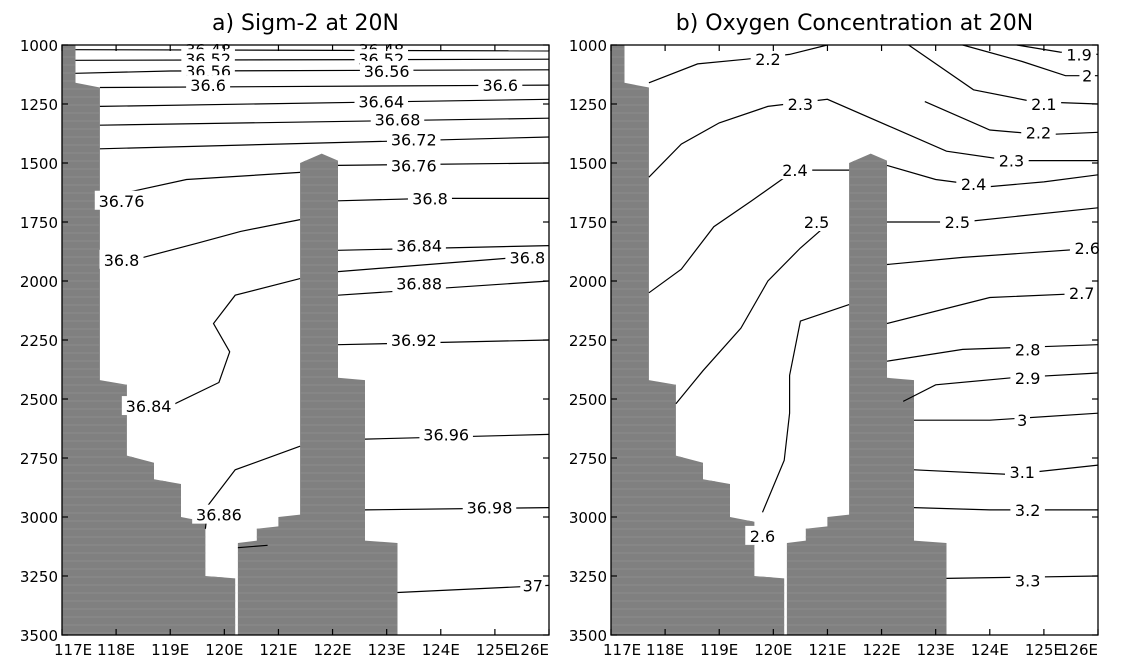 This screenshot has height=666, width=1124. Describe the element at coordinates (219, 515) in the screenshot. I see `contour-label: 36.86` at that location.